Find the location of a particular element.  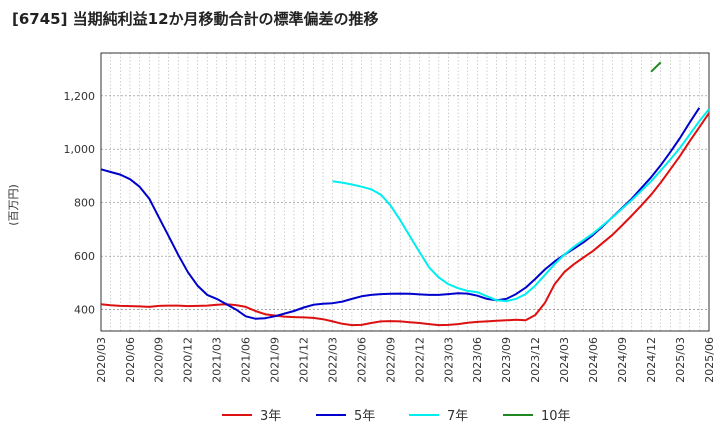

x-tick-label: 2021/06 is located at coordinates (246, 360).